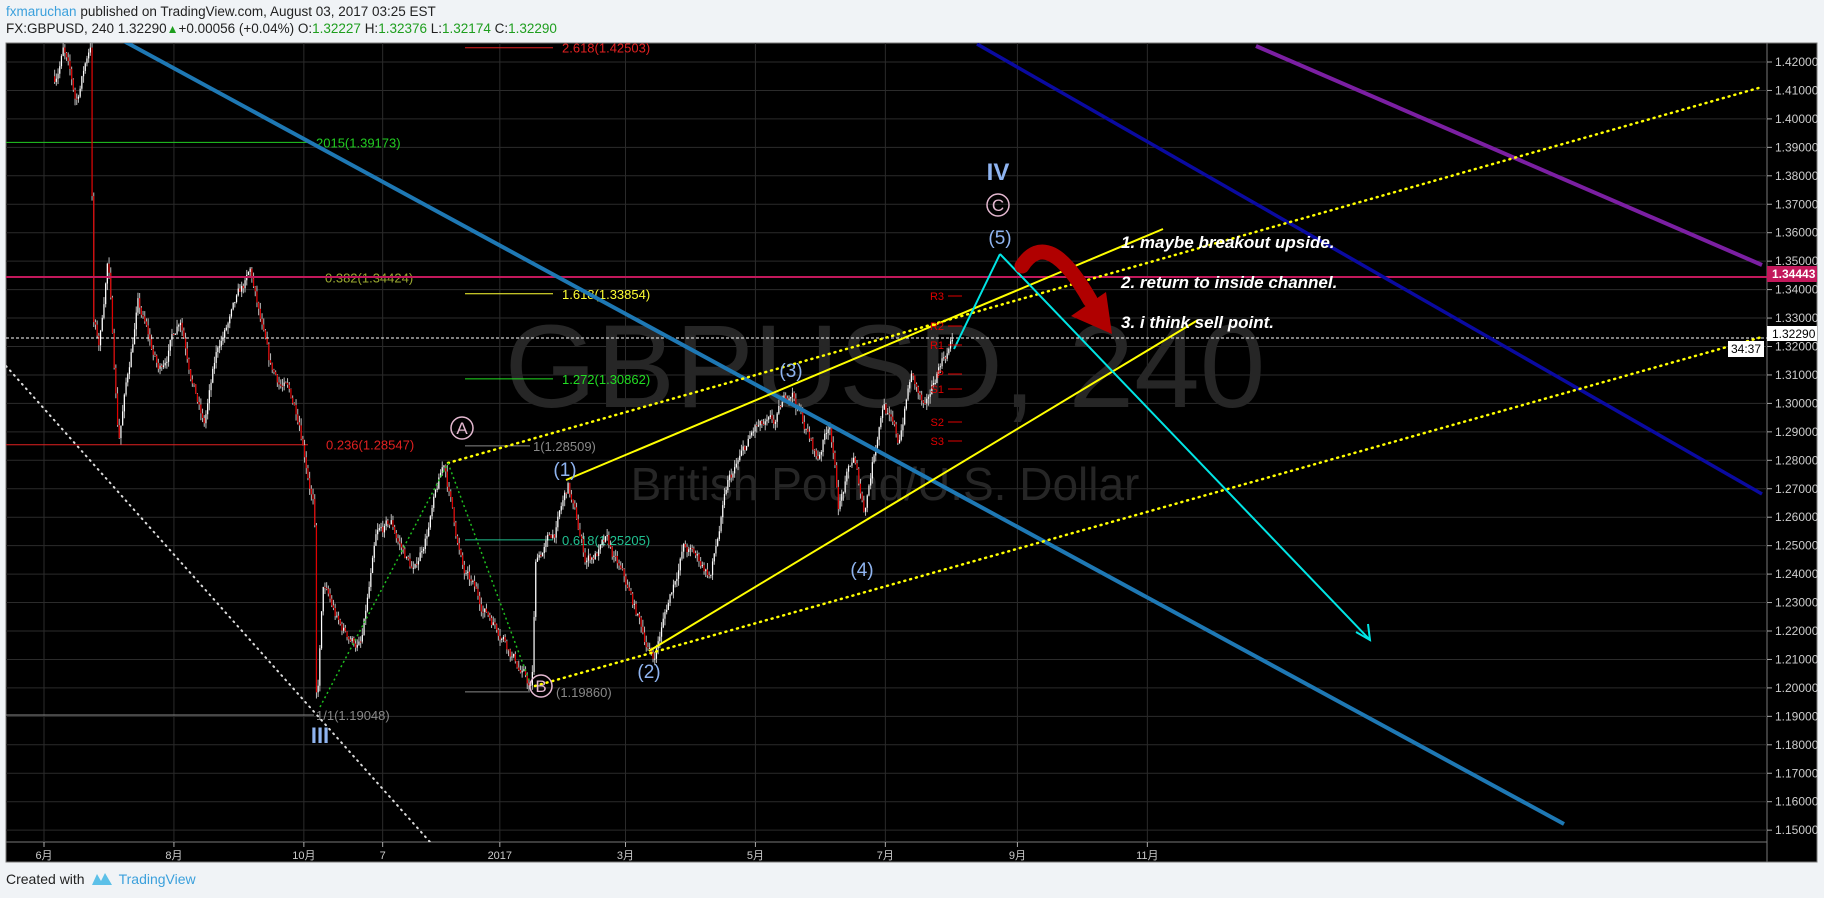 The height and width of the screenshot is (898, 1824). What do you see at coordinates (597, 852) in the screenshot?
I see `time-axis: 6月 8月 10月 7 2017 3月 5月 7月 9月 11月` at bounding box center [597, 852].